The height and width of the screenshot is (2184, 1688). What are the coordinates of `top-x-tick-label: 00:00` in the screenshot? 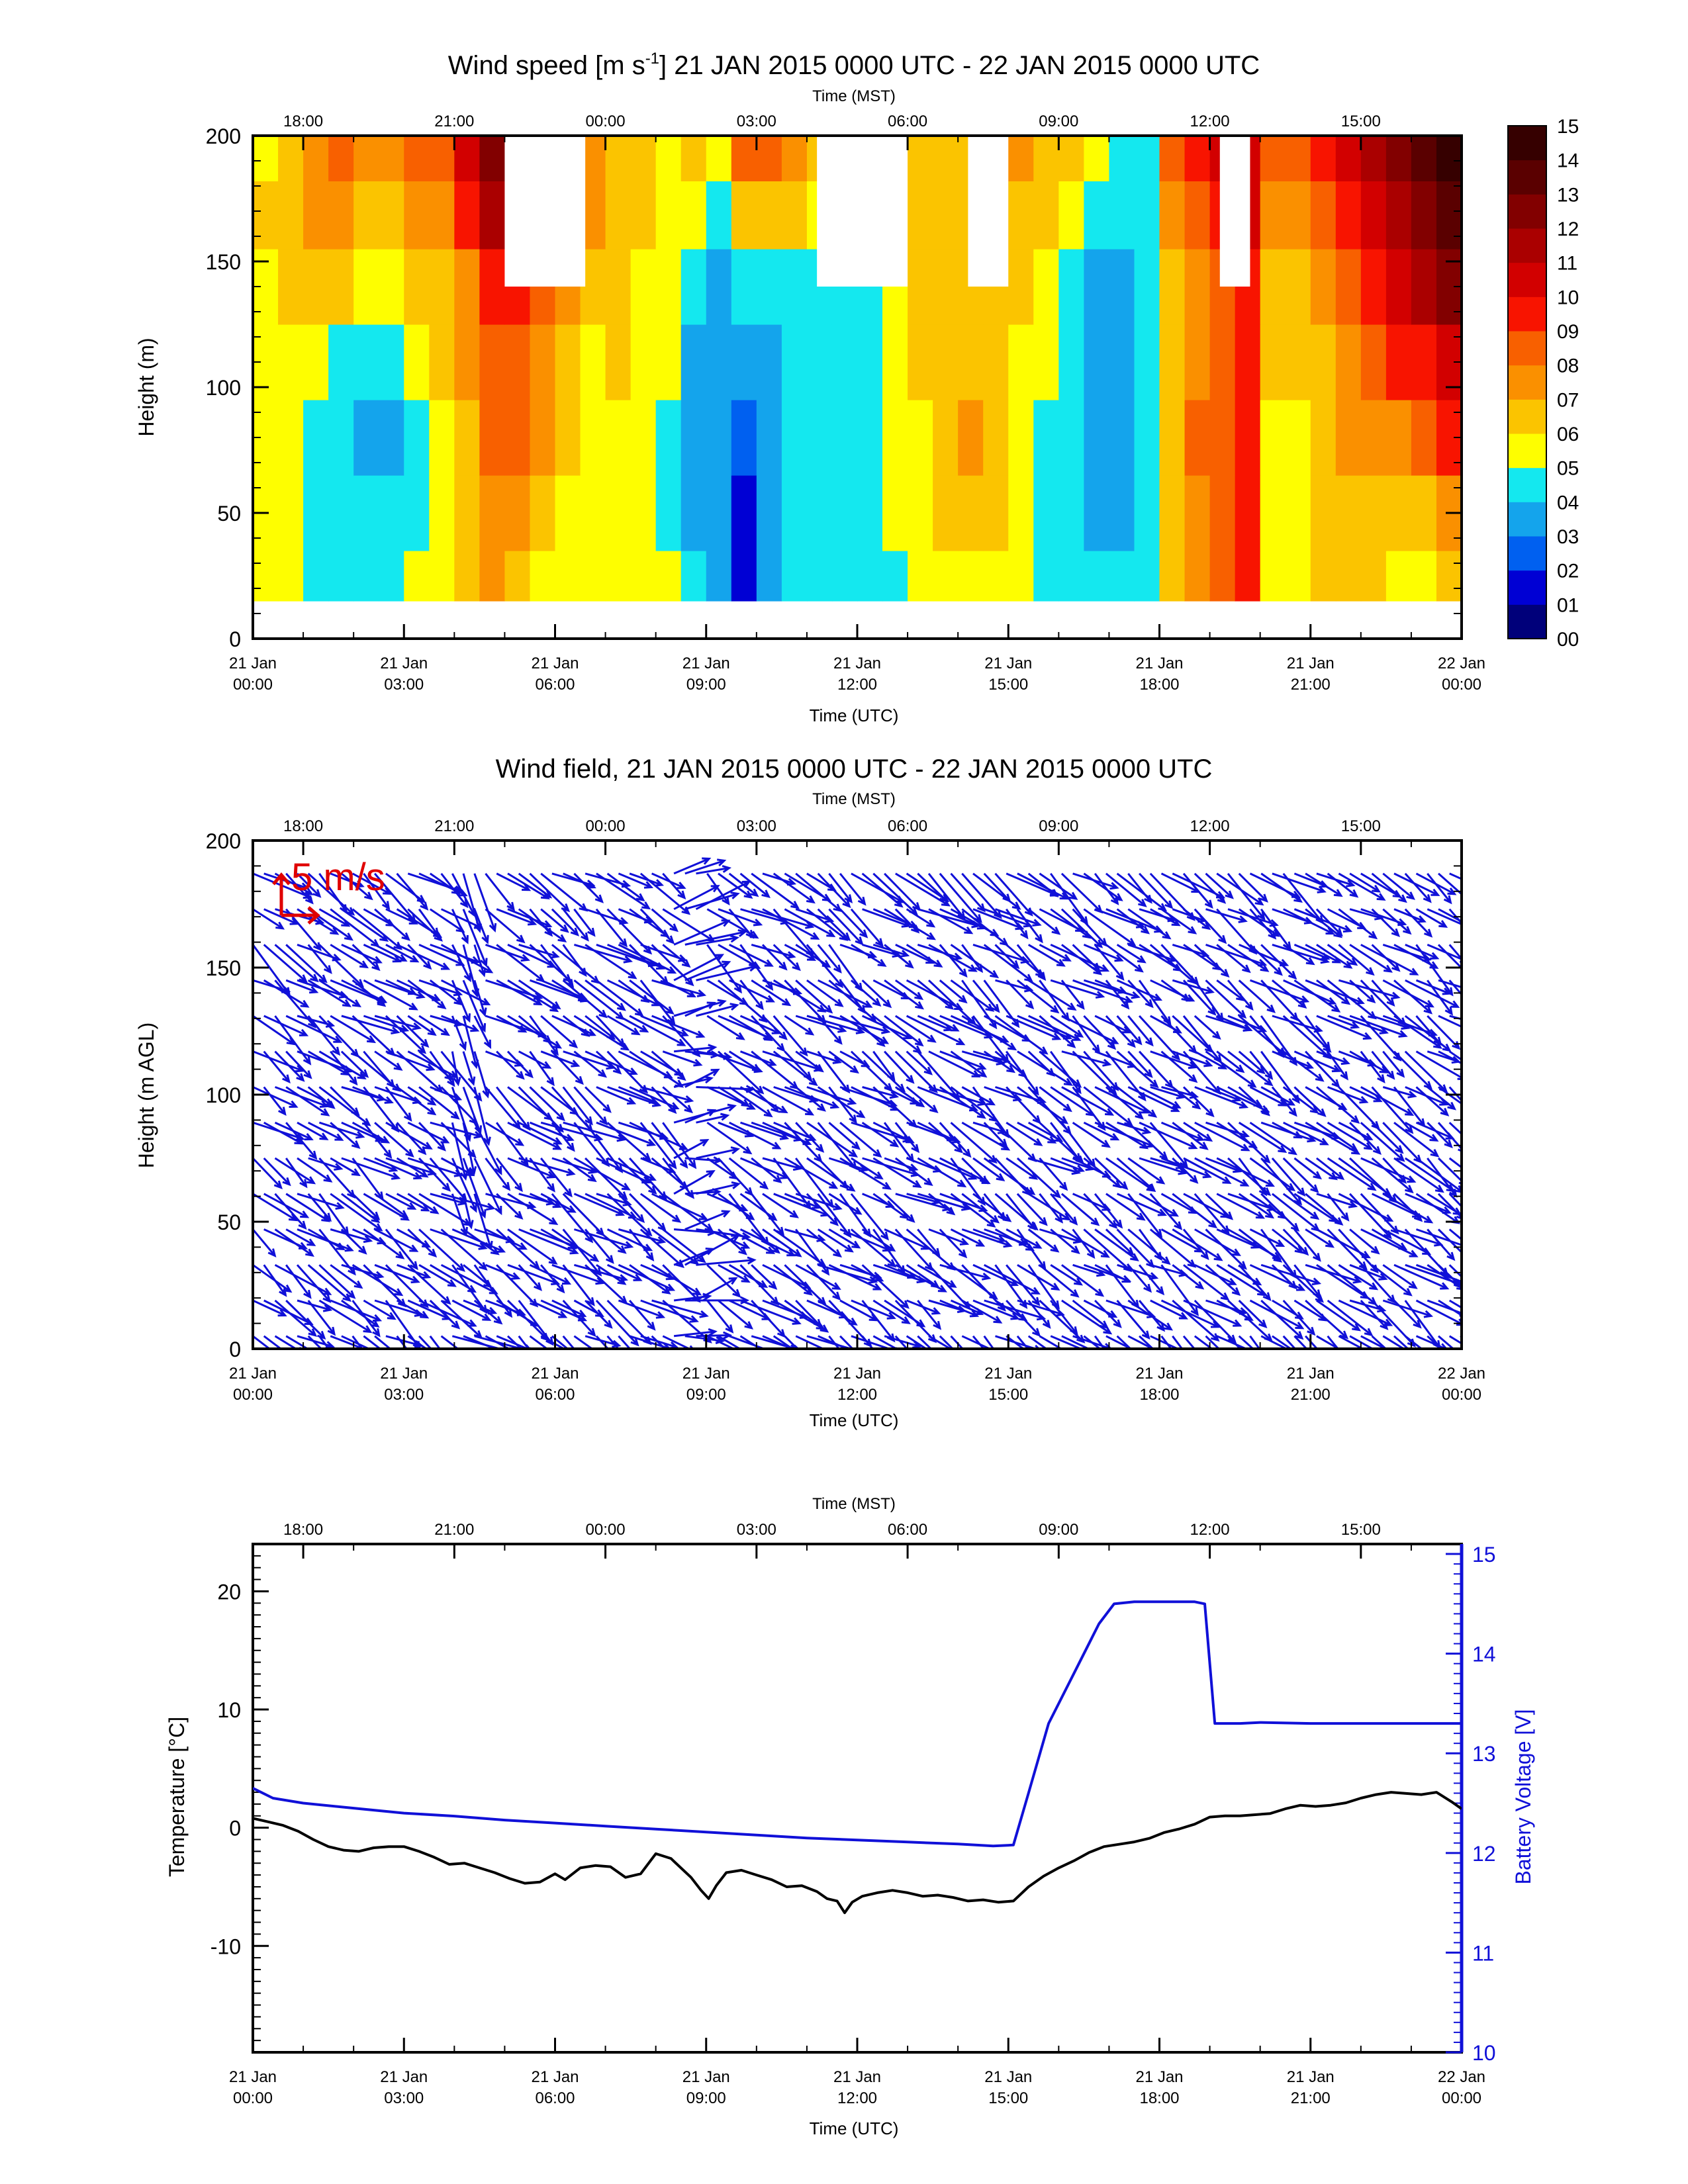 It's located at (606, 121).